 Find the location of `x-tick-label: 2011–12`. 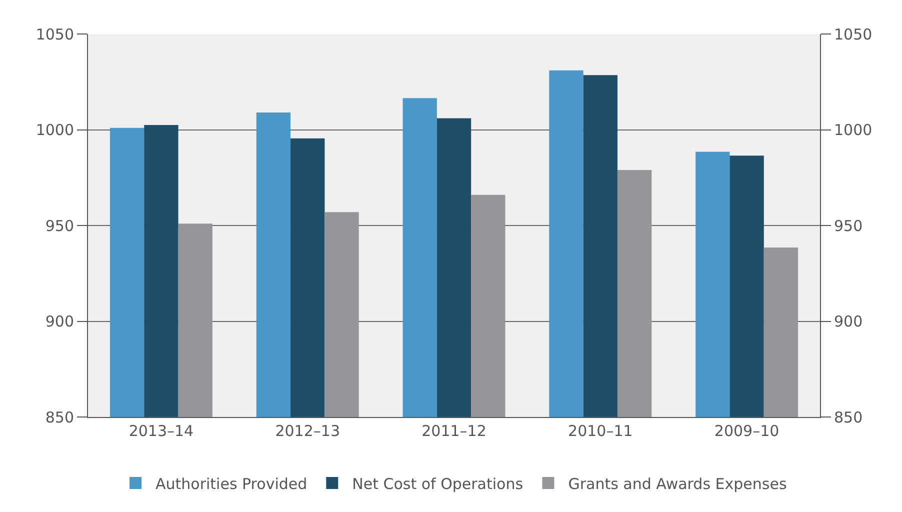

x-tick-label: 2011–12 is located at coordinates (454, 431).